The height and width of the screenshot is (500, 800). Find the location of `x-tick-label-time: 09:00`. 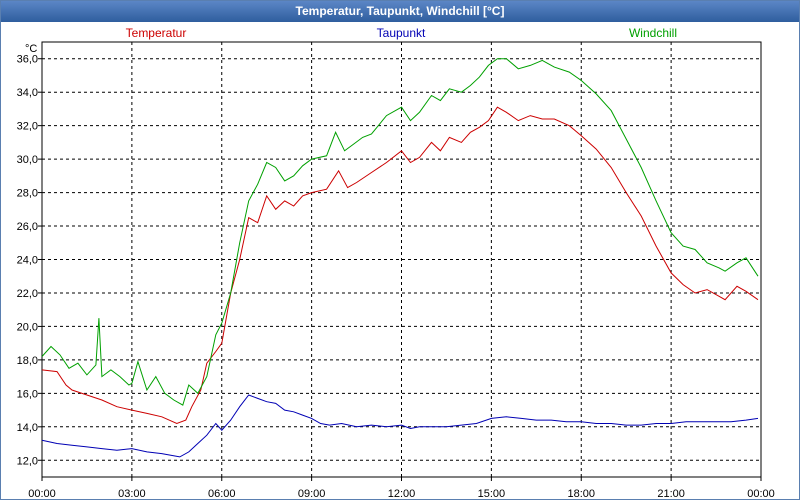

x-tick-label-time: 09:00 is located at coordinates (312, 493).